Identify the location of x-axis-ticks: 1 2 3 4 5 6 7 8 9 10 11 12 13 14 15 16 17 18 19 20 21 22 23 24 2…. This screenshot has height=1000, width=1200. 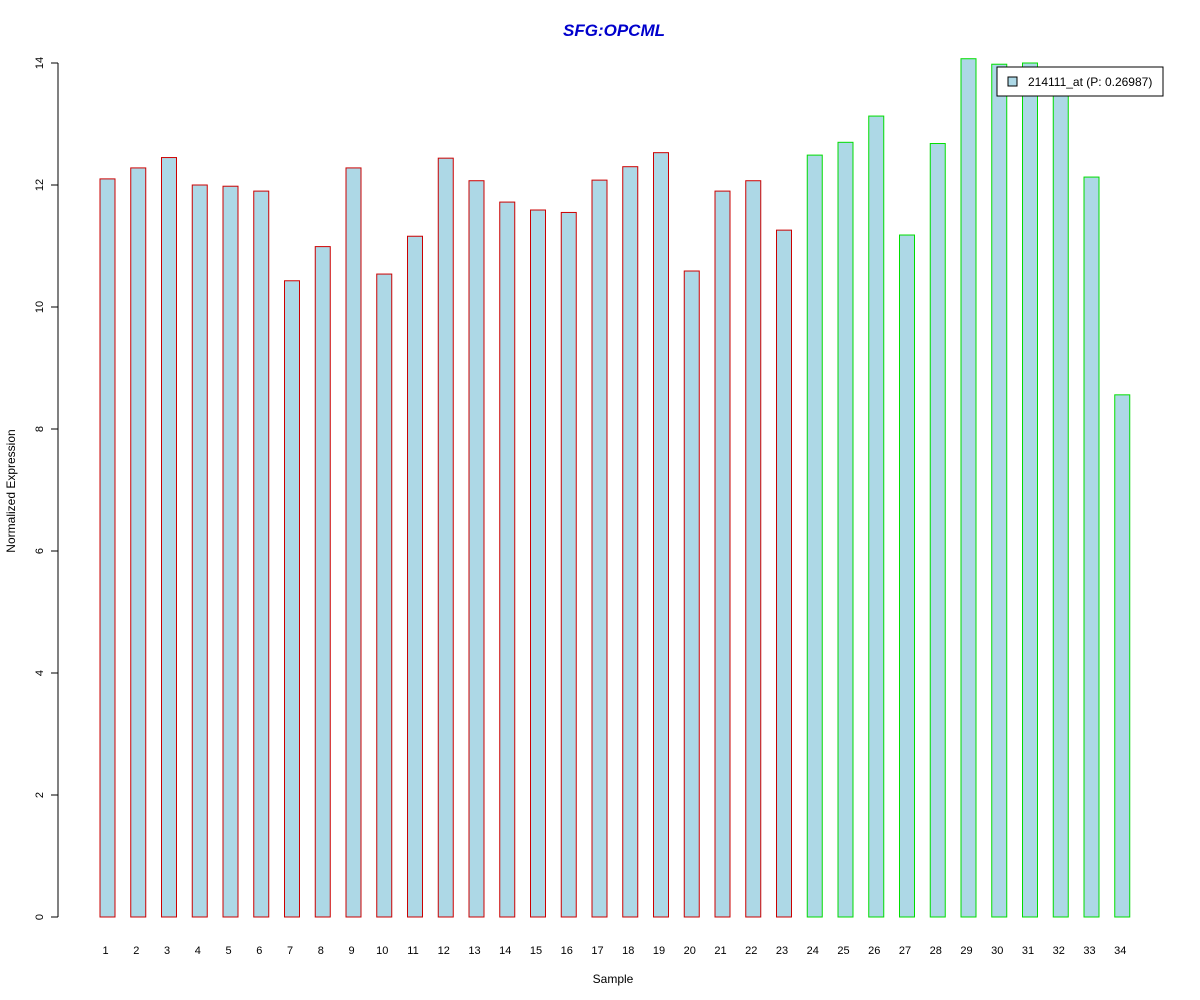
(614, 951).